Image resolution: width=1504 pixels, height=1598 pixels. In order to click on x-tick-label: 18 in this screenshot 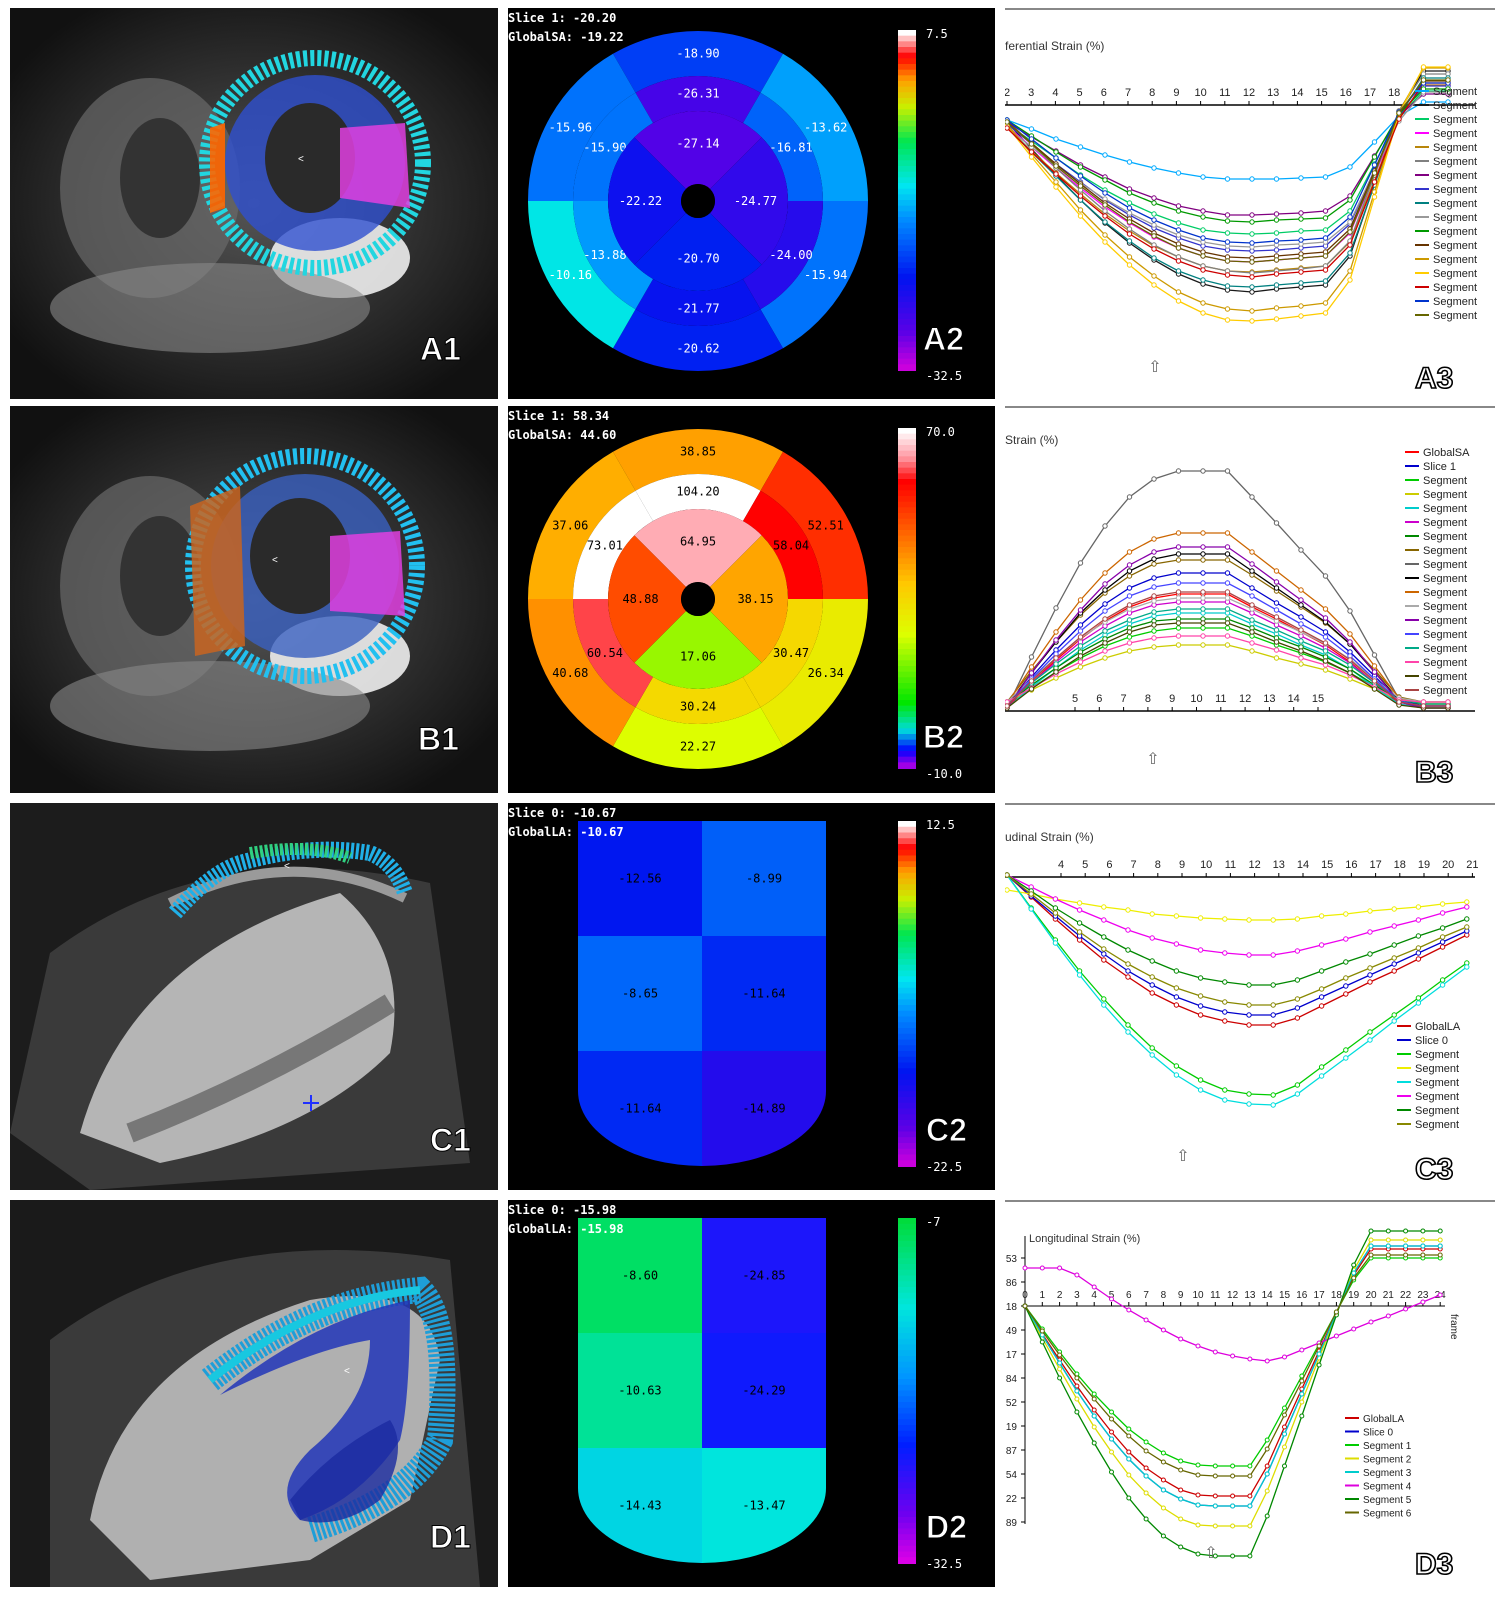, I will do `click(1400, 865)`.